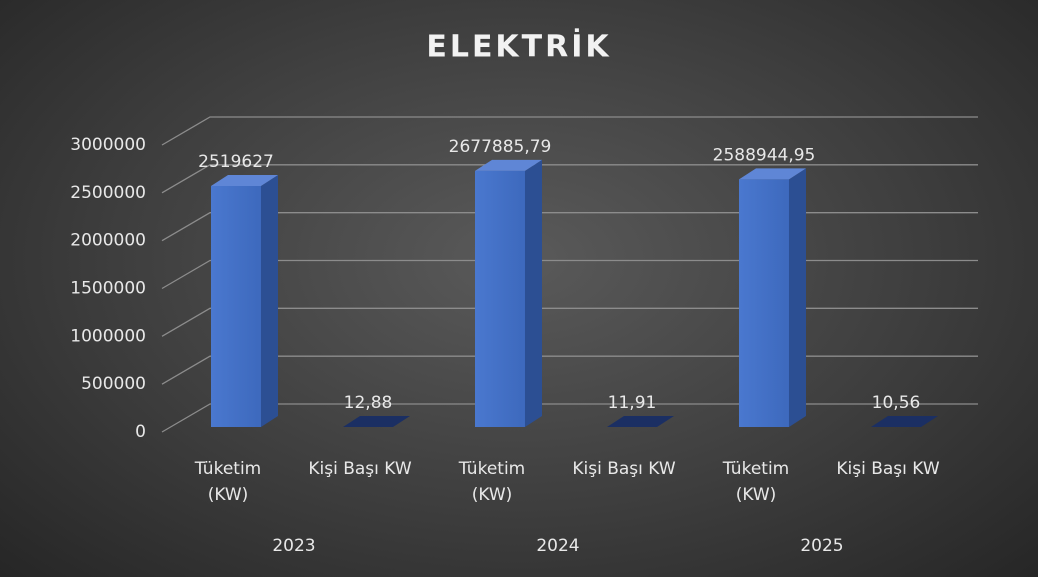  What do you see at coordinates (764, 155) in the screenshot?
I see `data-label: 2588944,95` at bounding box center [764, 155].